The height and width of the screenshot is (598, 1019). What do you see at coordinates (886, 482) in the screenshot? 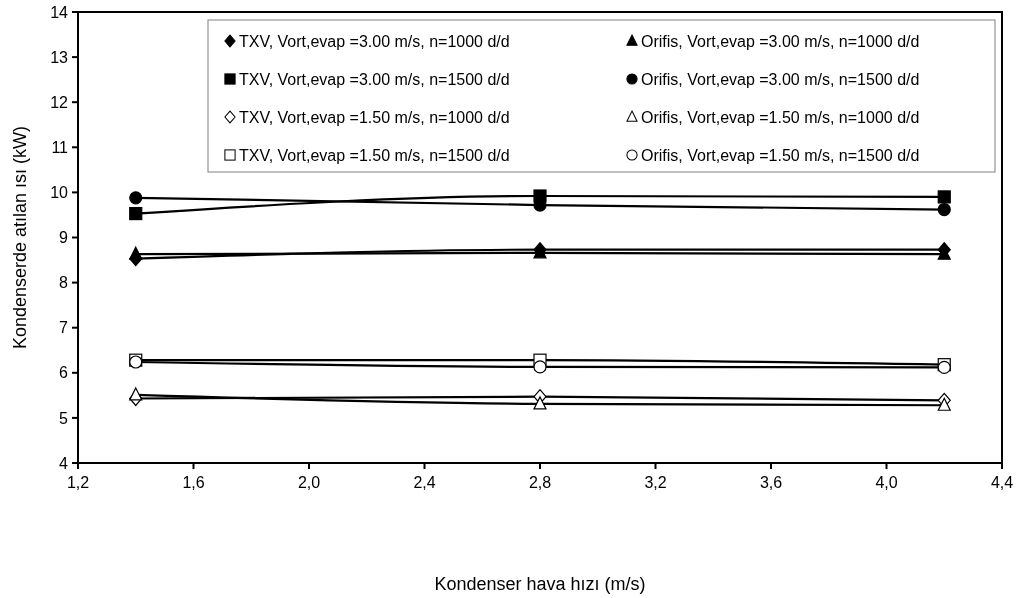
I see `x-tick-label: 4,0` at bounding box center [886, 482].